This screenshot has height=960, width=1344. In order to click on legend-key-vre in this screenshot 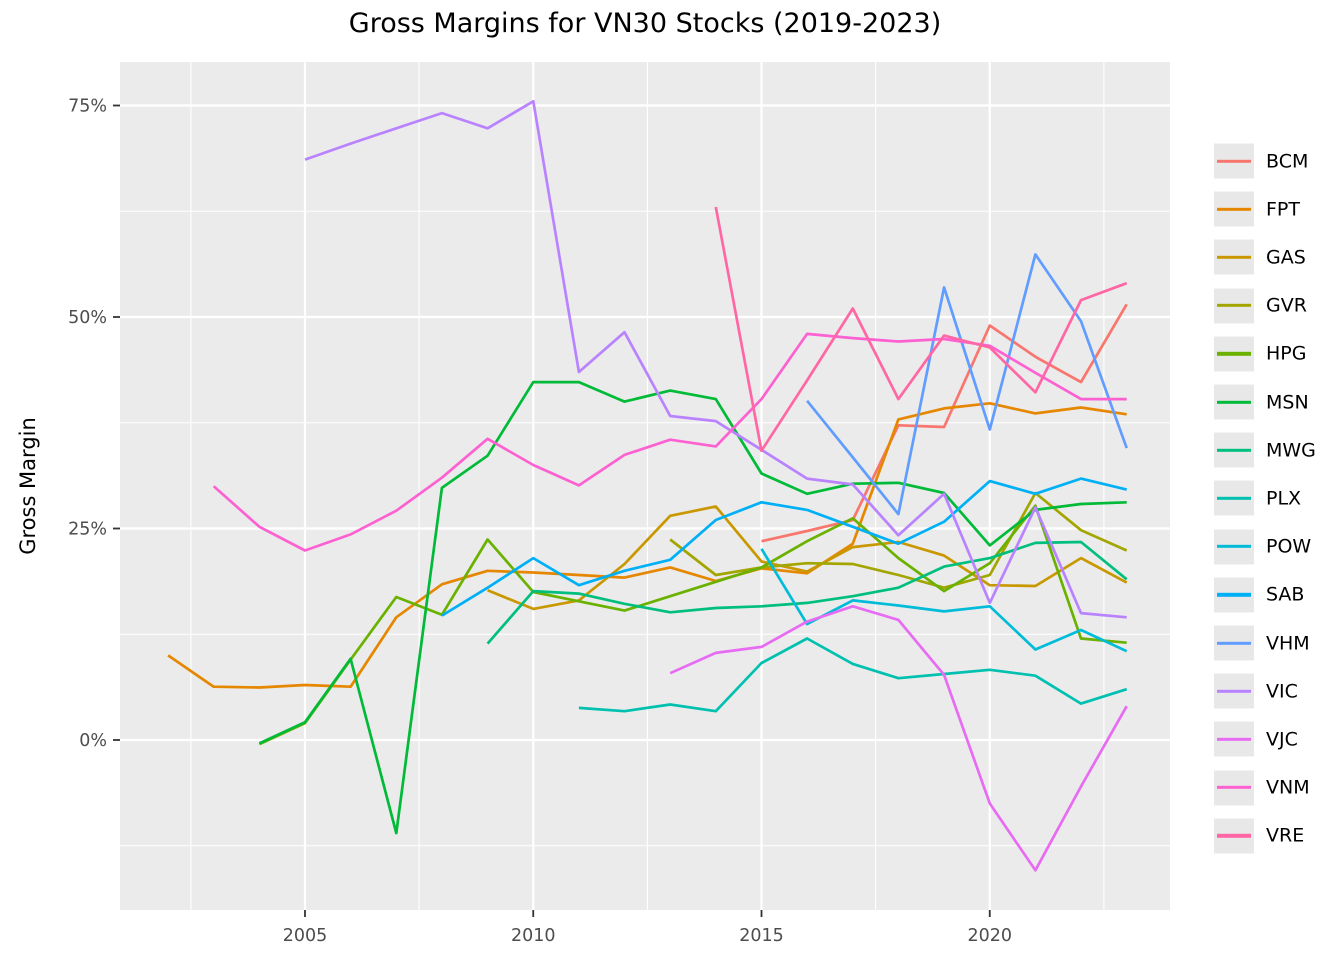, I will do `click(1234, 836)`.